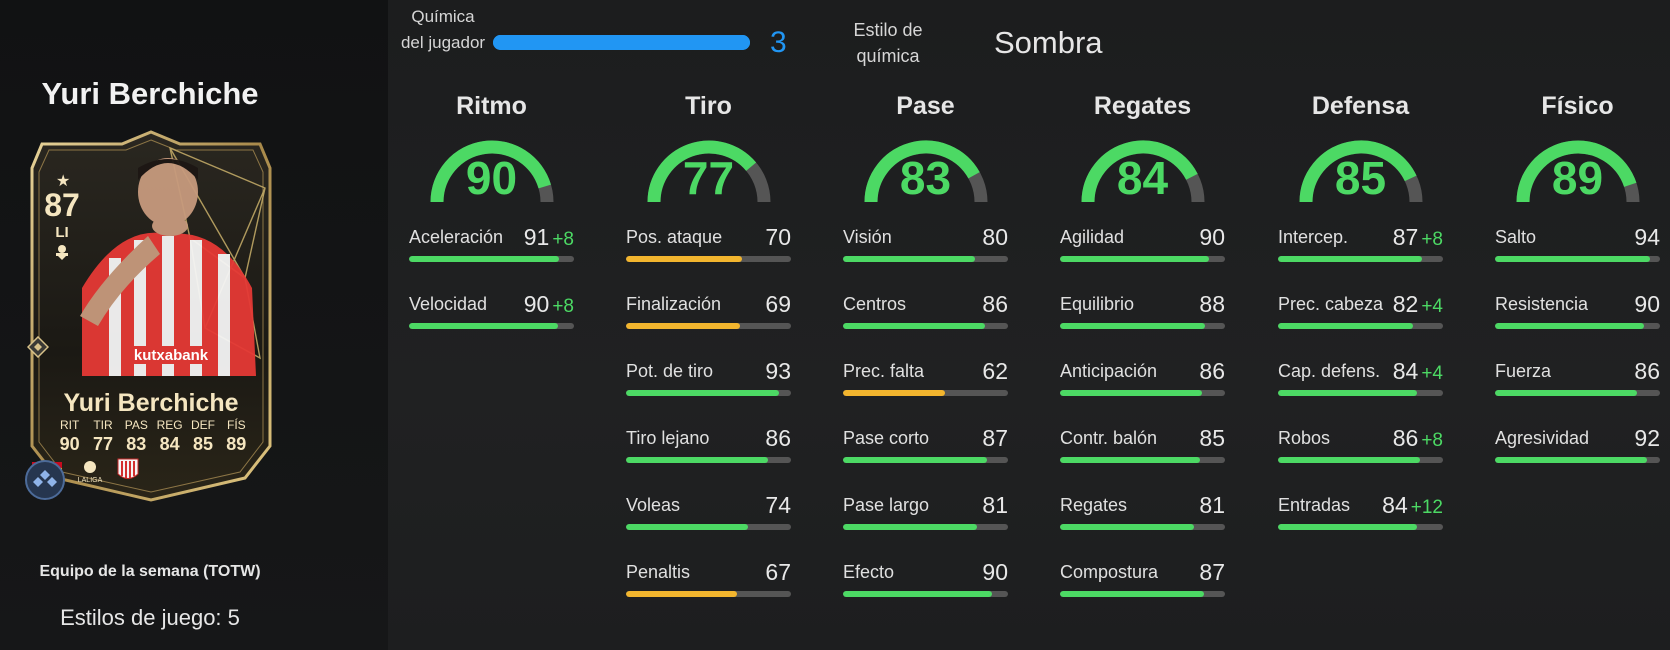 Image resolution: width=1670 pixels, height=650 pixels. Describe the element at coordinates (236, 436) in the screenshot. I see `card-stat: FÍS 89` at that location.